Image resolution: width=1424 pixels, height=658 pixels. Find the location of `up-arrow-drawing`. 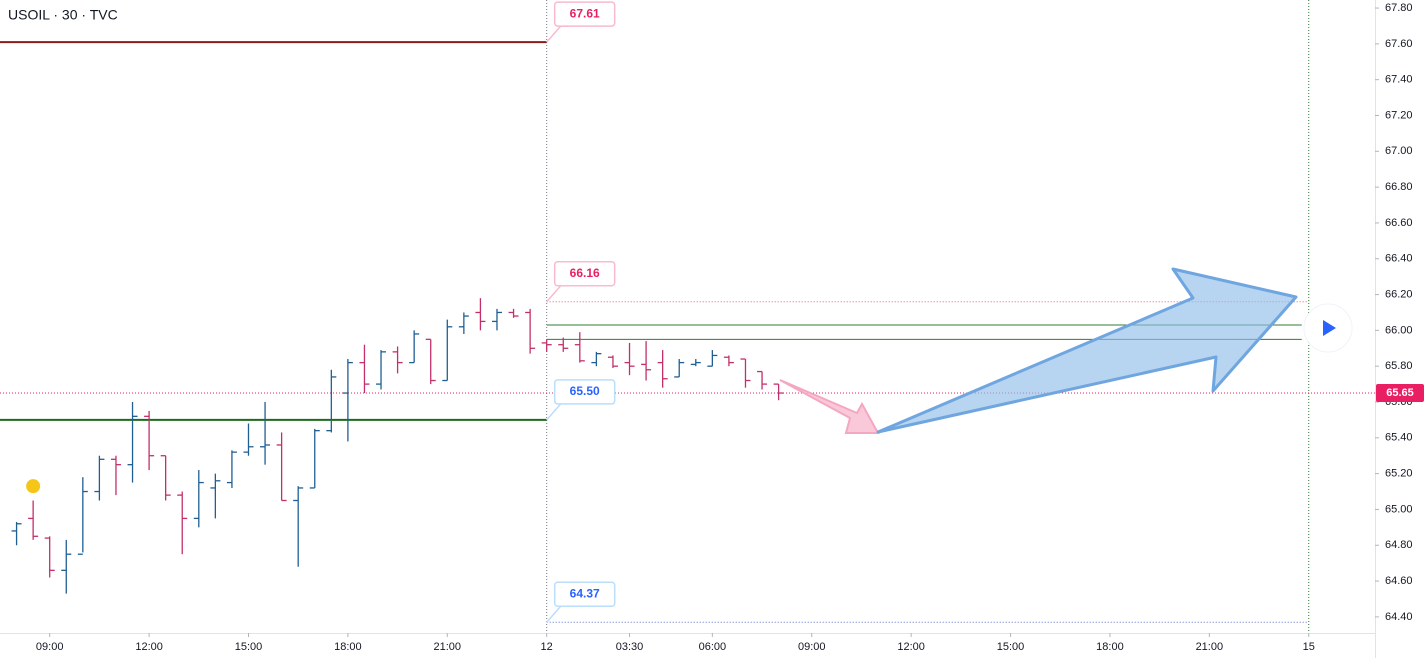

up-arrow-drawing is located at coordinates (1087, 350).